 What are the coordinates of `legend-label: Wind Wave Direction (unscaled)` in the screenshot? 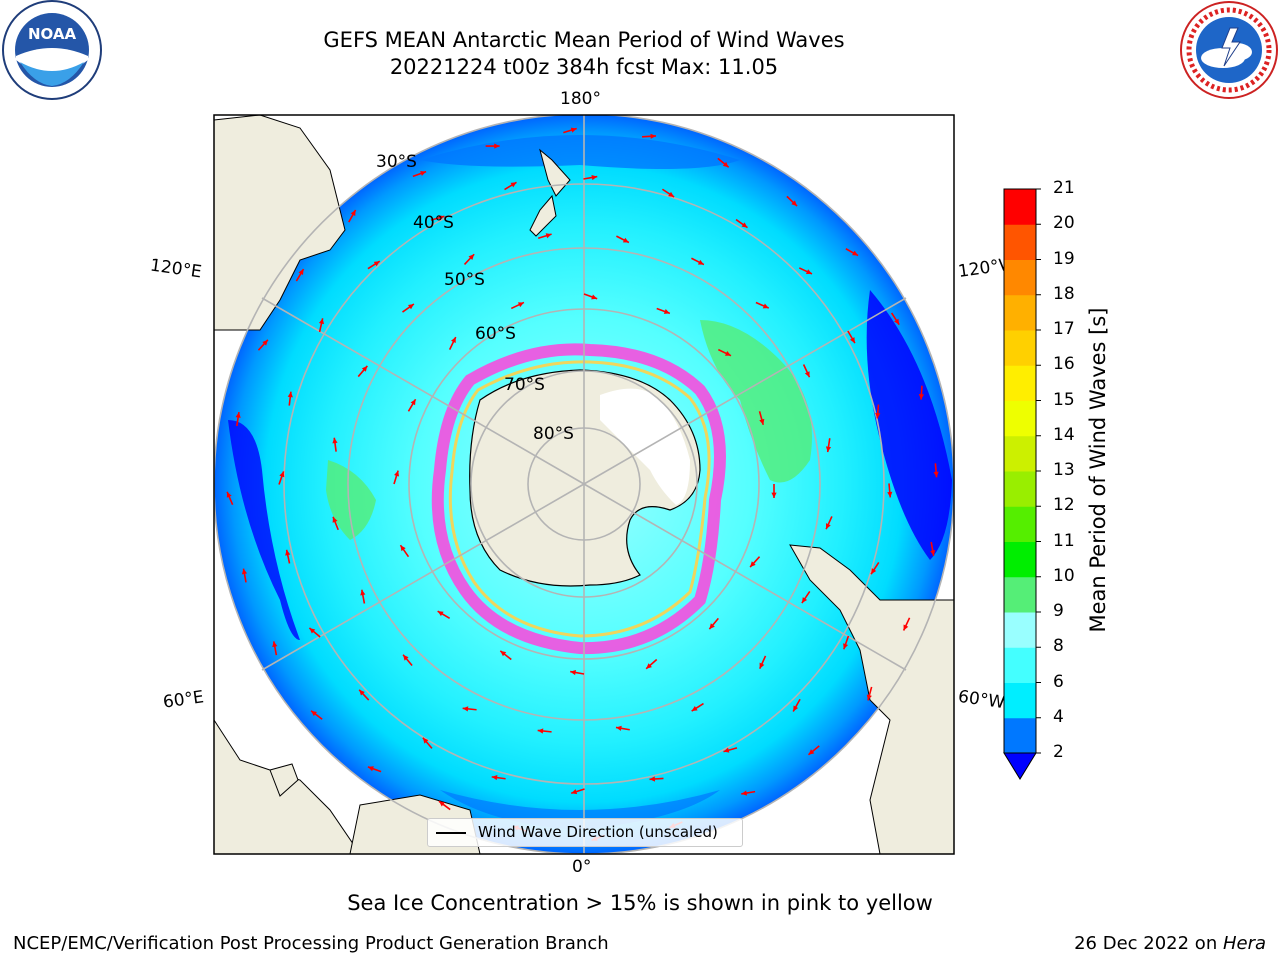 It's located at (598, 832).